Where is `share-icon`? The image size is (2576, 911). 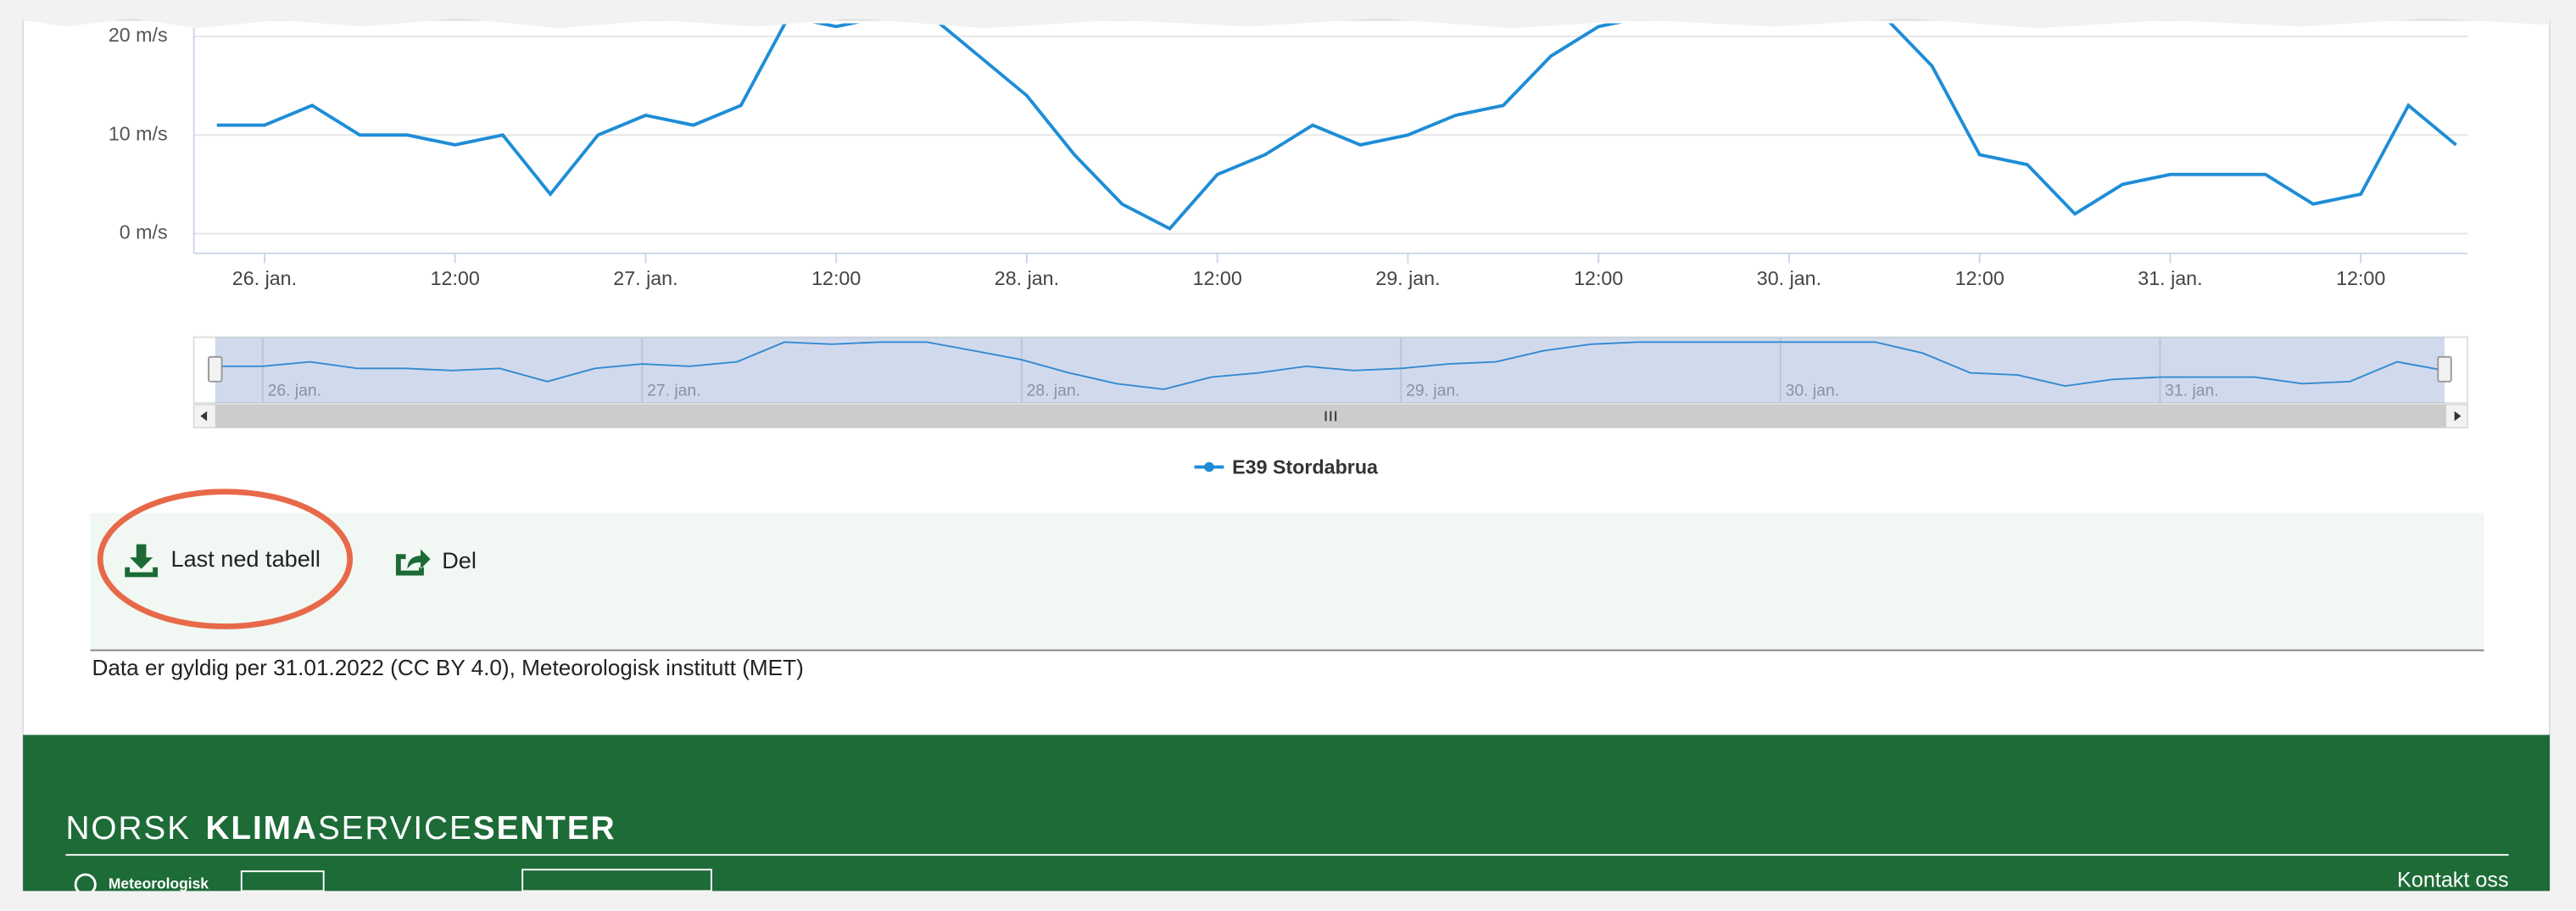 share-icon is located at coordinates (413, 562).